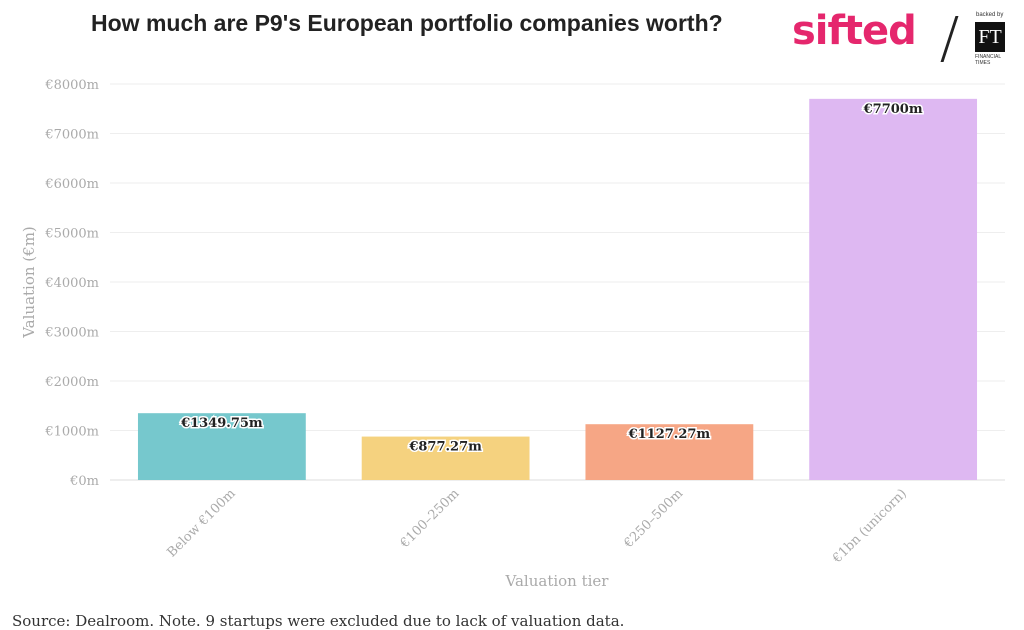  I want to click on y-tick-label: €7000m, so click(71, 135).